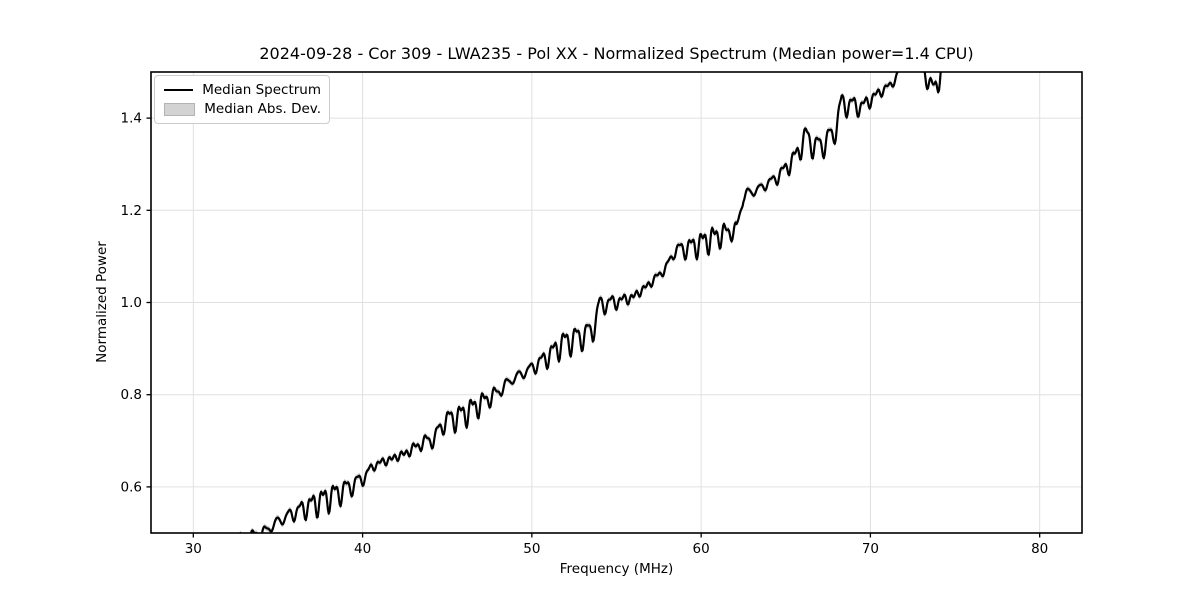  I want to click on legend: Median Spectrum Median Abs. Dev., so click(242, 99).